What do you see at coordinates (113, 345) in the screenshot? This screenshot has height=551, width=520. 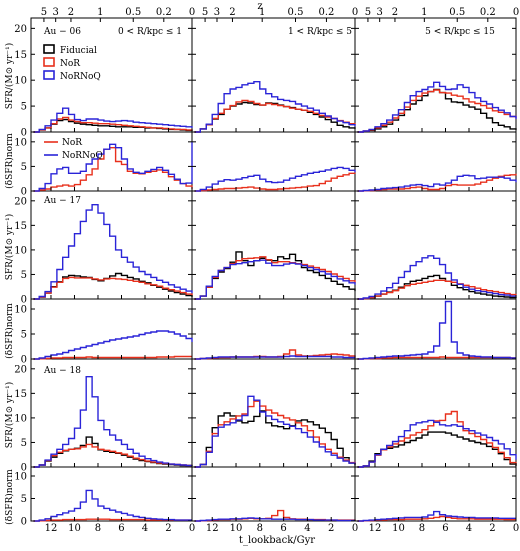 I see `series-nornoq-dsfr-r2c1` at bounding box center [113, 345].